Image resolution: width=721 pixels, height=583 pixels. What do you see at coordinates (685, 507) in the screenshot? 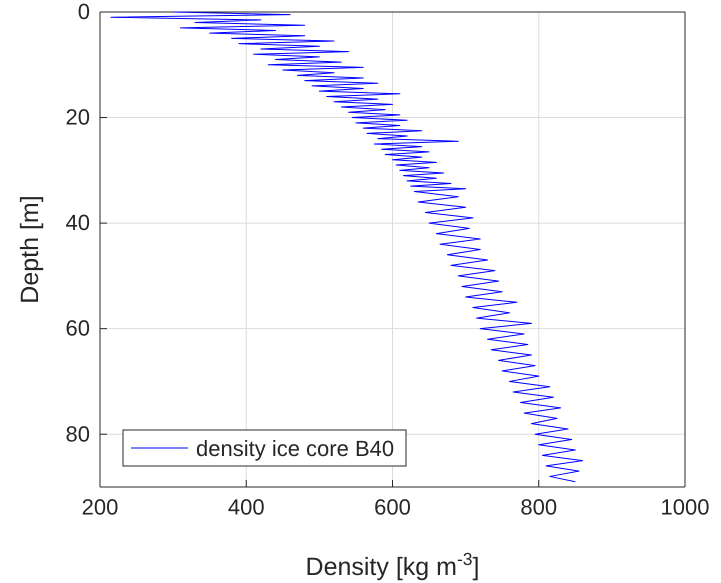
I see `x-tick-label: 1000` at bounding box center [685, 507].